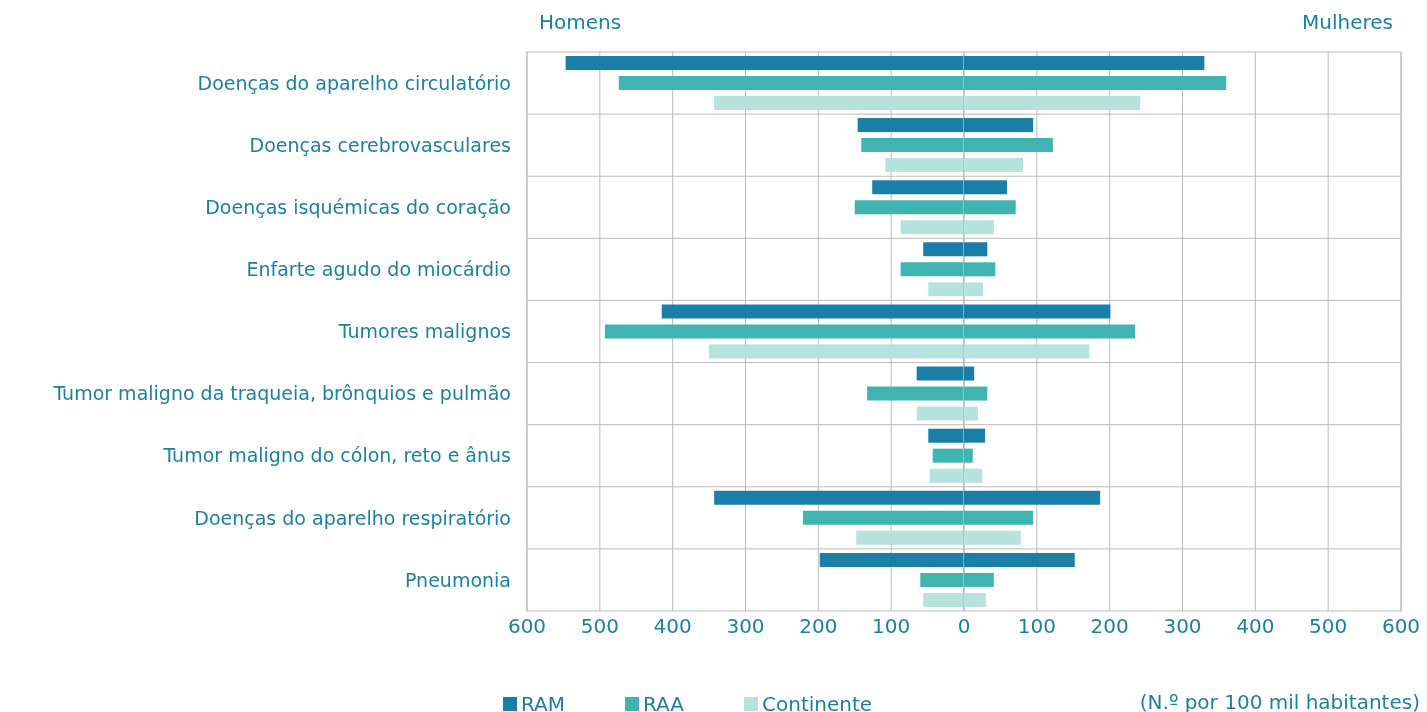 This screenshot has height=712, width=1427. I want to click on y-tick-label: Tumores malignos, so click(424, 331).